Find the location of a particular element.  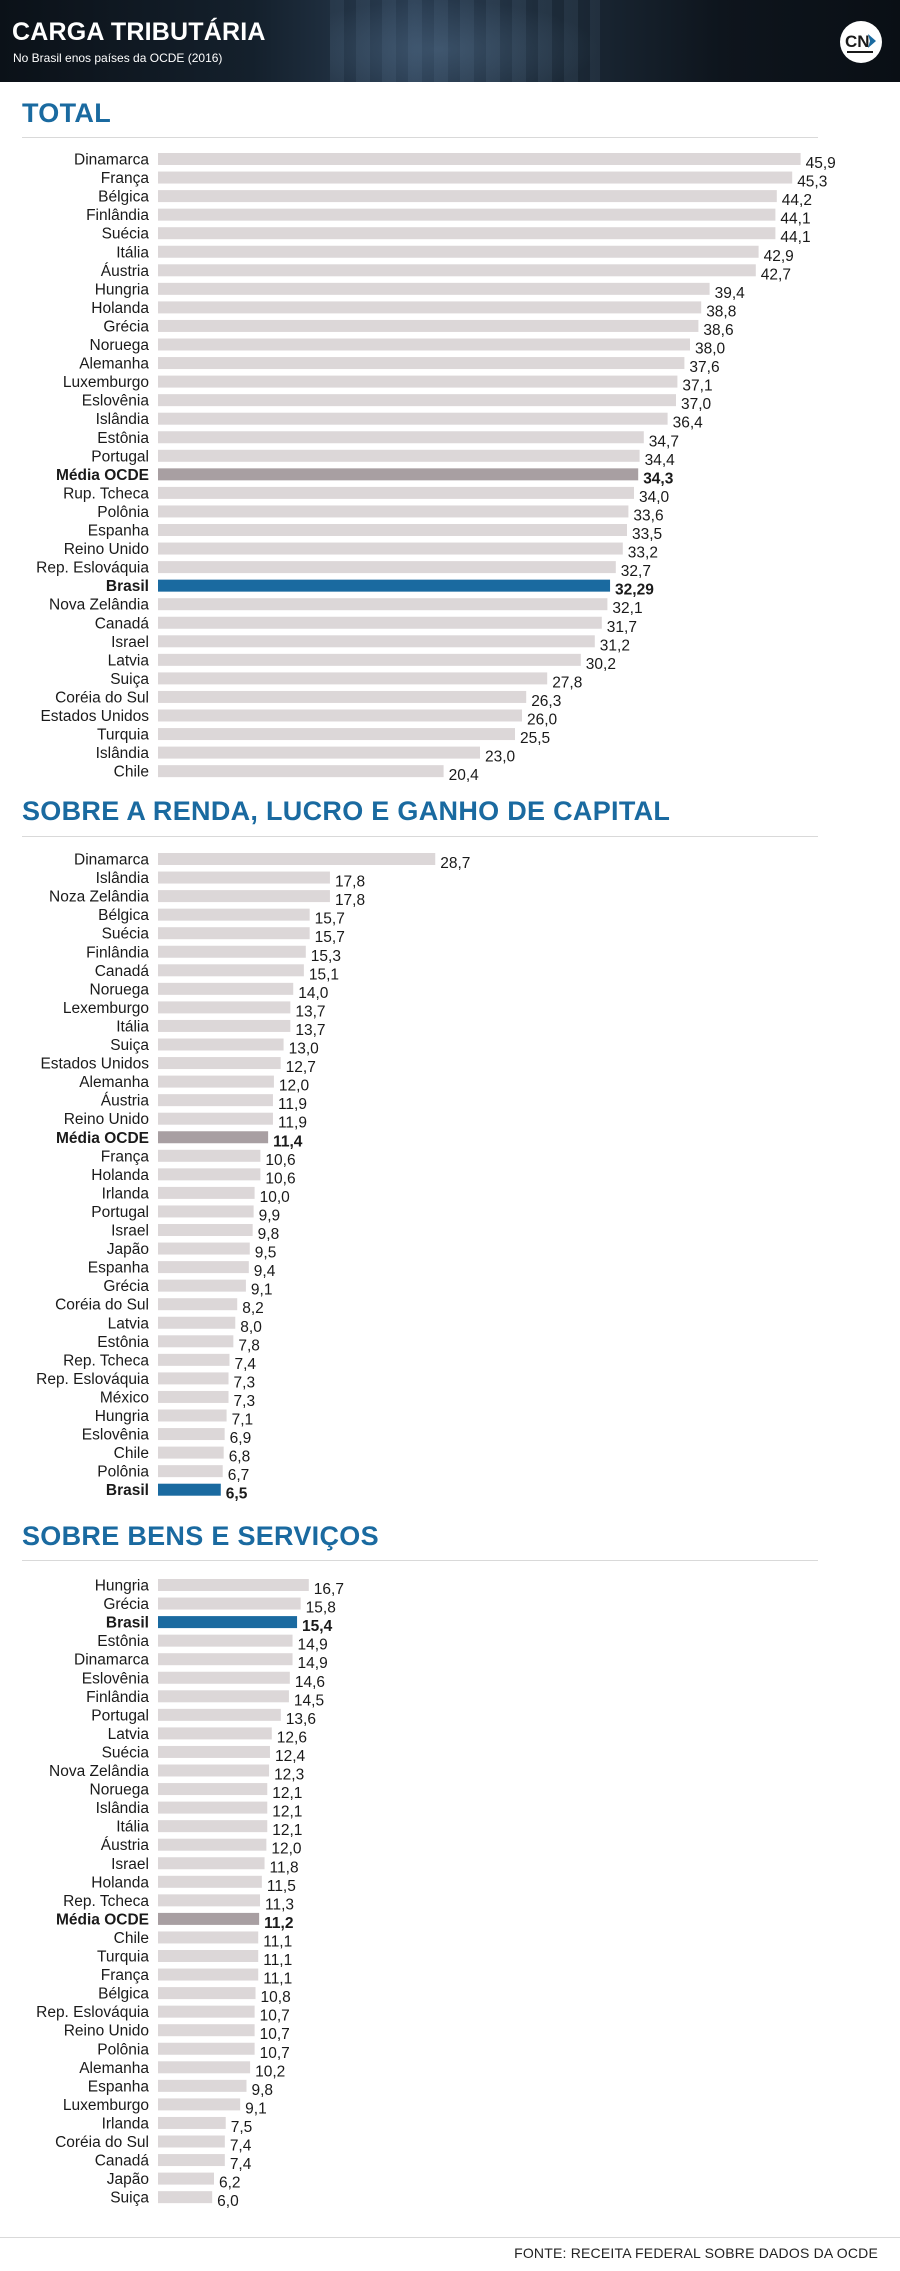

category-label: França is located at coordinates (125, 1975).